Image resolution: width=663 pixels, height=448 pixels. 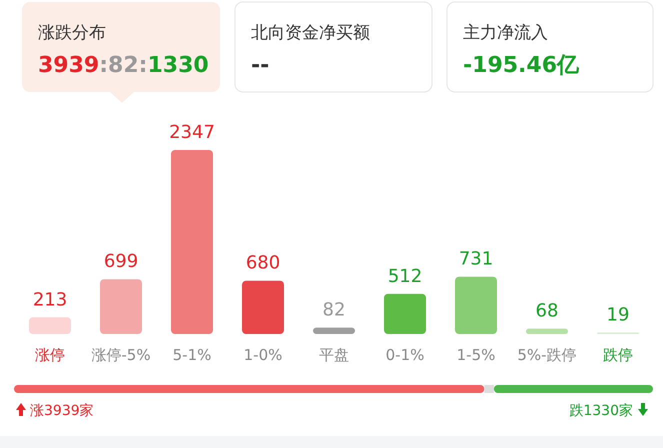 I want to click on text: -195.46亿, so click(x=521, y=65).